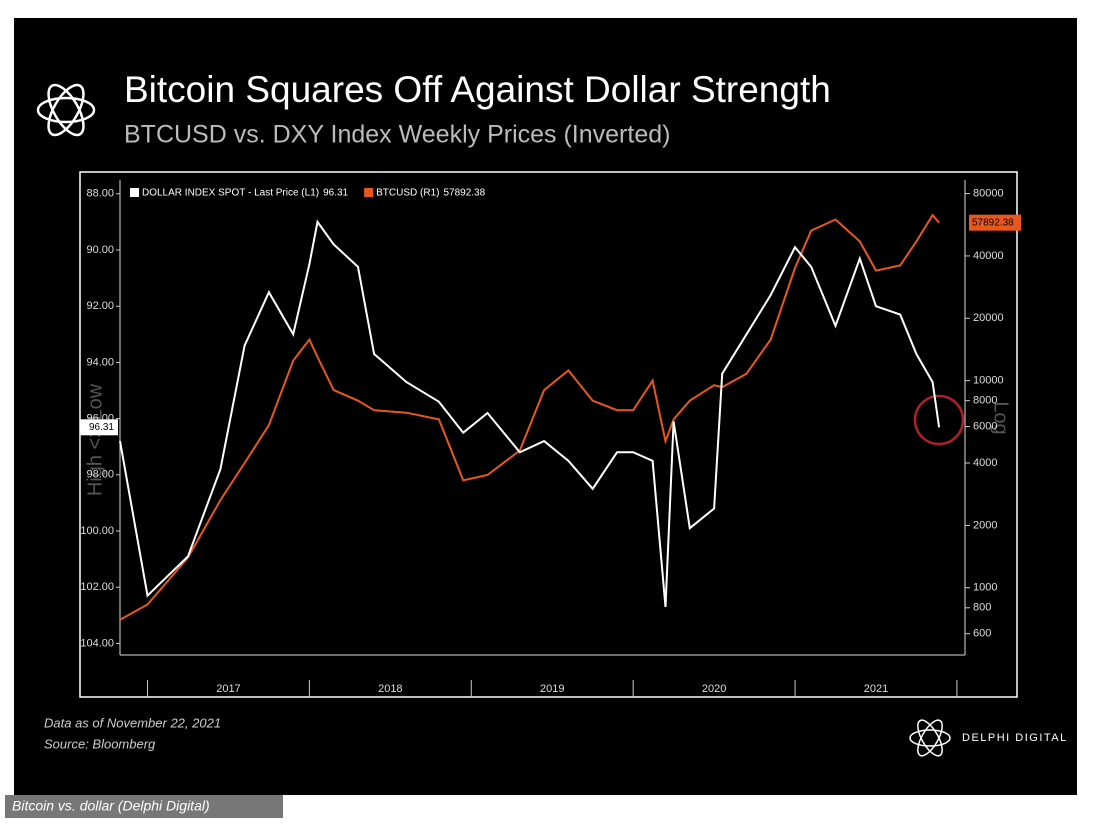  What do you see at coordinates (101, 427) in the screenshot?
I see `last-value-tag: 96.31` at bounding box center [101, 427].